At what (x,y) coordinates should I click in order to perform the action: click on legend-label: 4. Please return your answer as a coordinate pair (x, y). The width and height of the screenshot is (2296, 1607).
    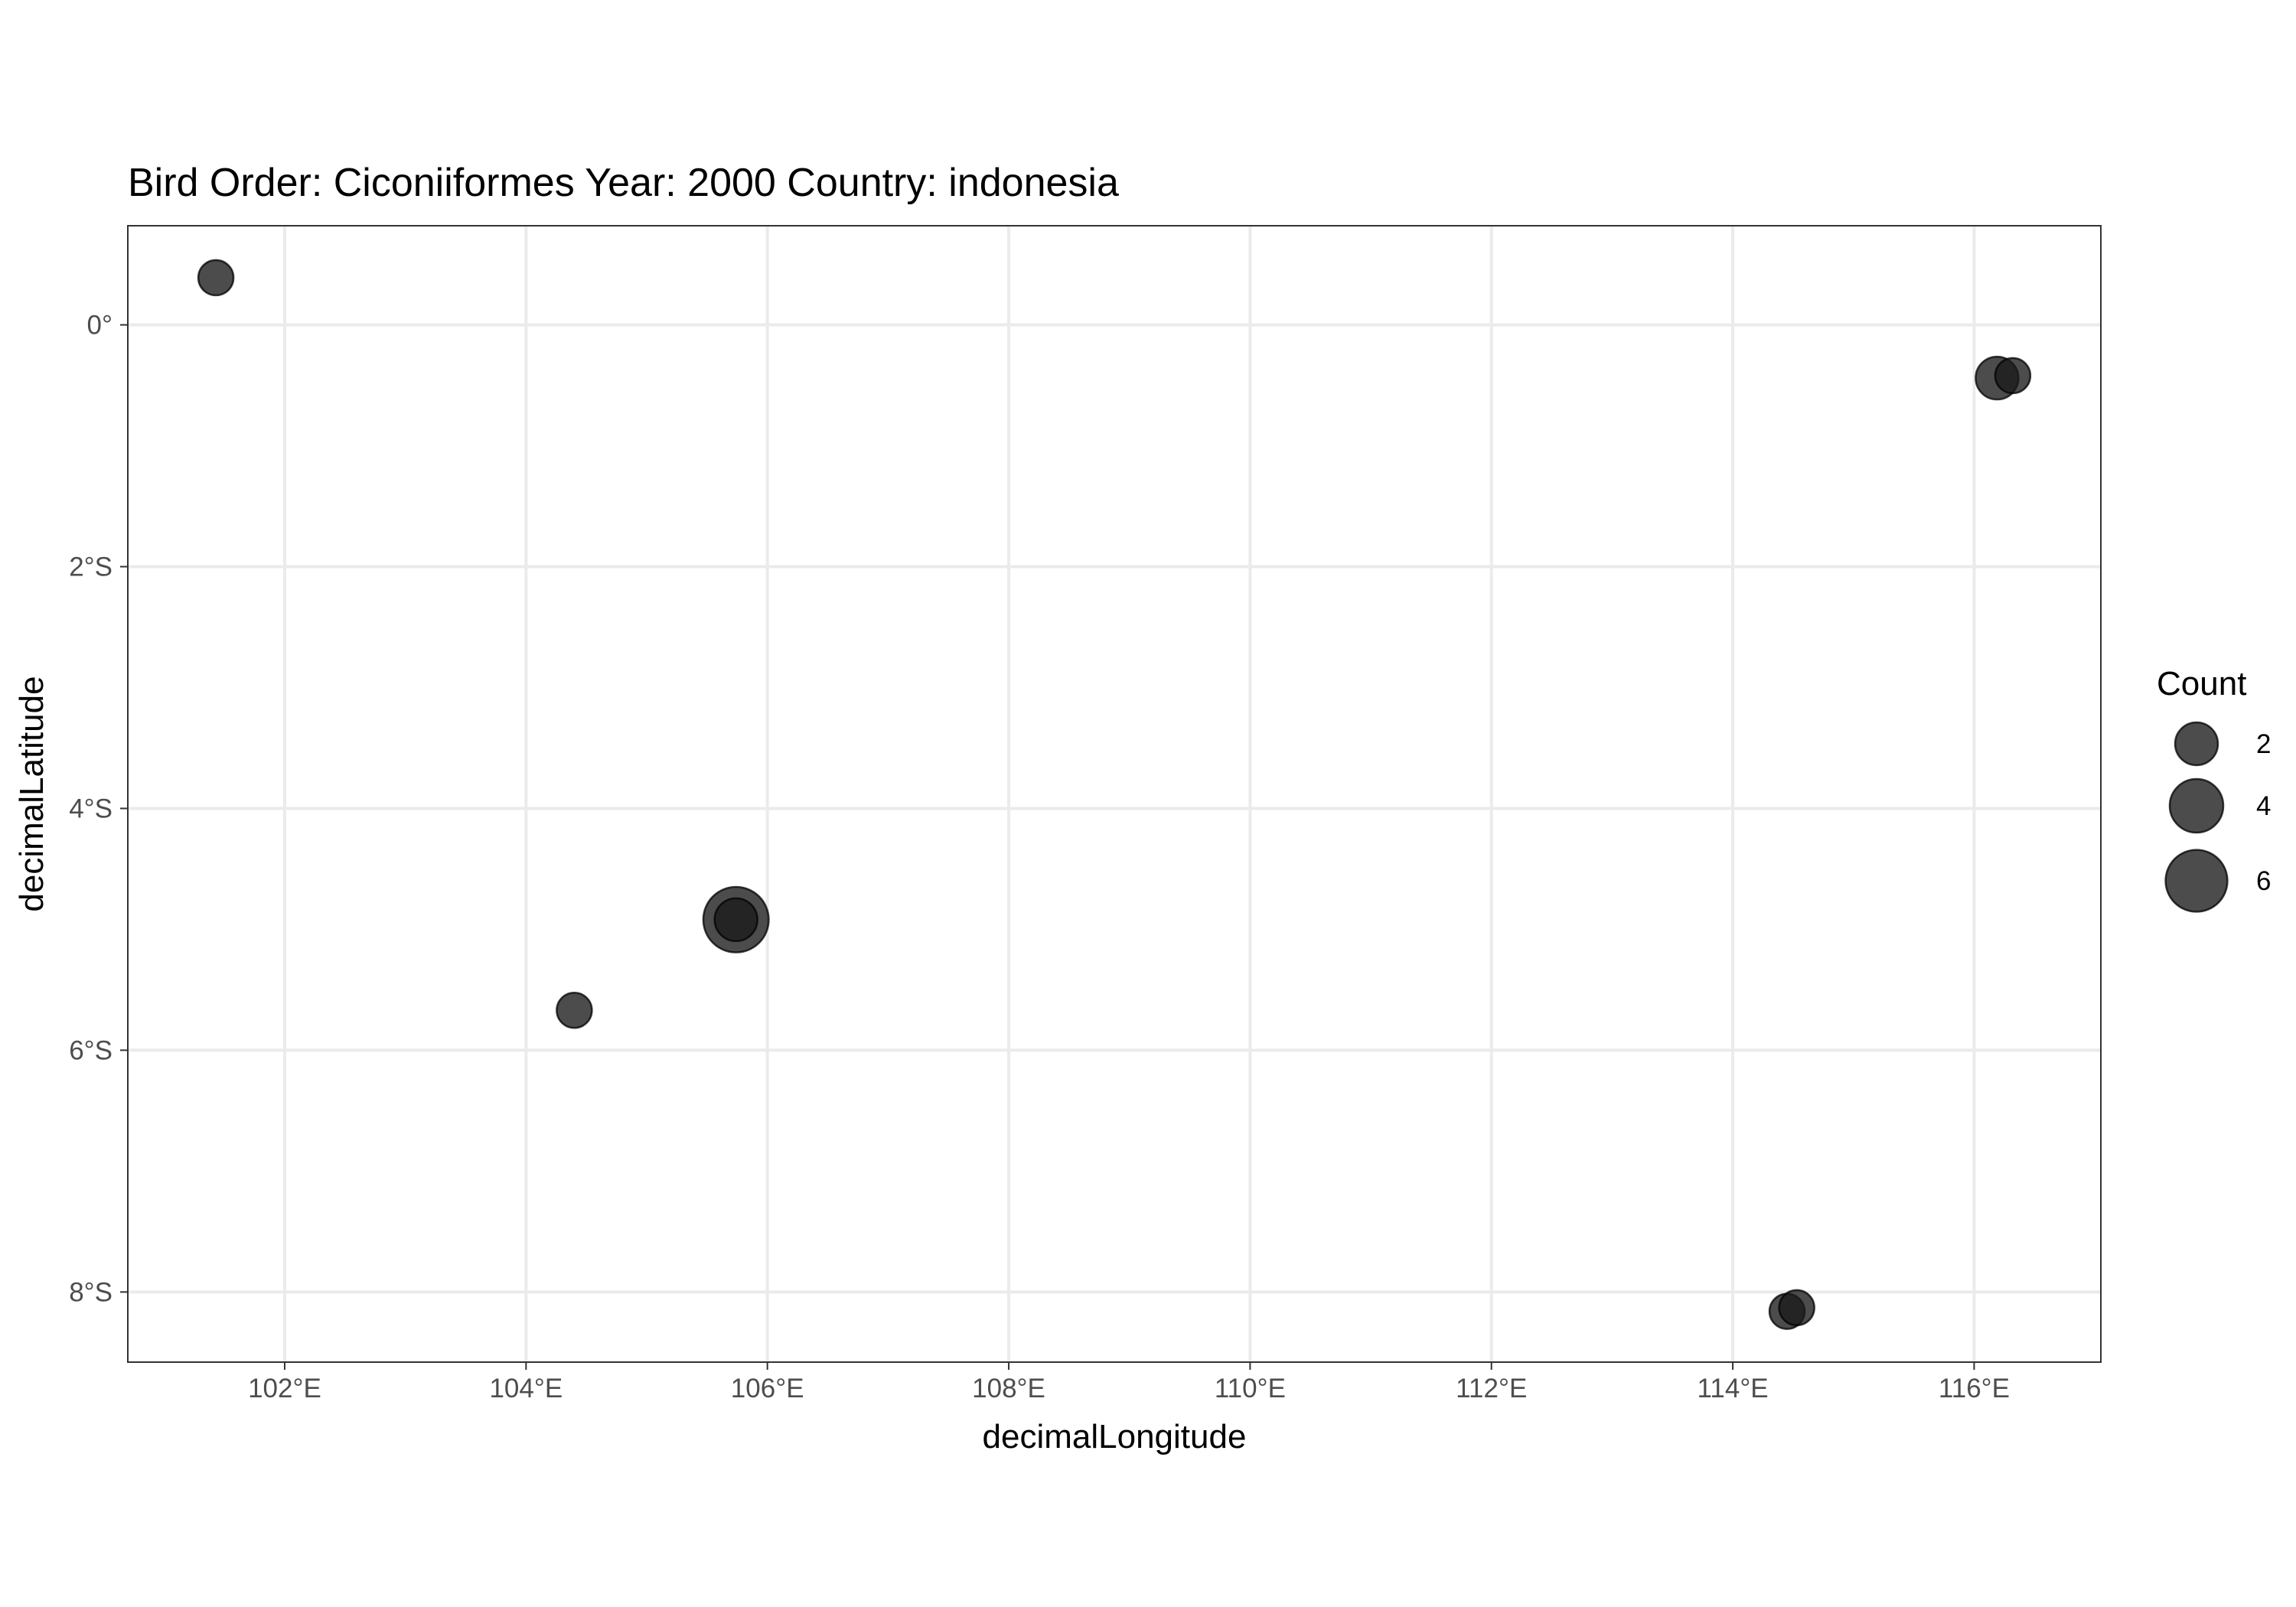
    Looking at the image, I should click on (2263, 806).